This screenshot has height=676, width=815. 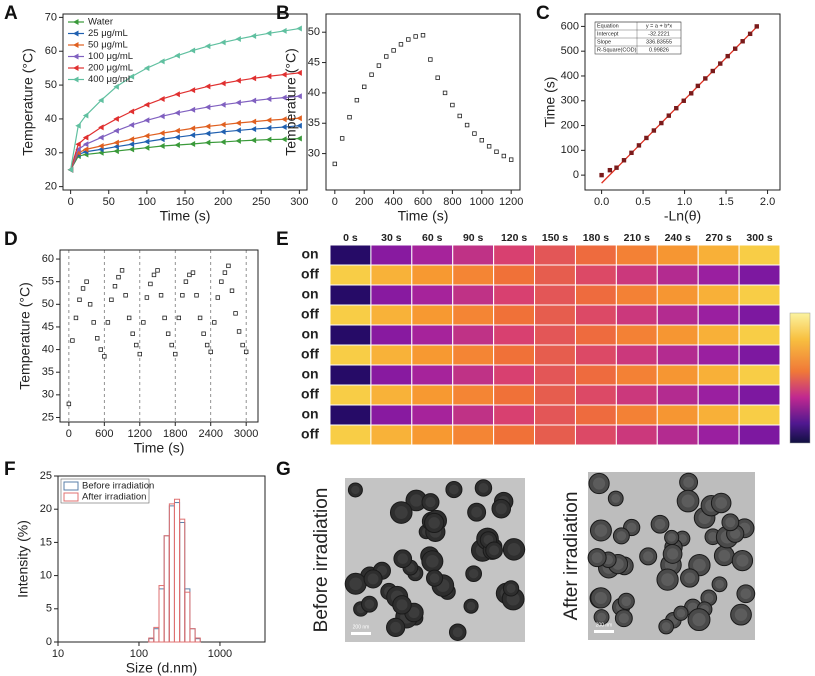 What do you see at coordinates (28, 102) in the screenshot?
I see `y-axis-title: Temperature (°C)` at bounding box center [28, 102].